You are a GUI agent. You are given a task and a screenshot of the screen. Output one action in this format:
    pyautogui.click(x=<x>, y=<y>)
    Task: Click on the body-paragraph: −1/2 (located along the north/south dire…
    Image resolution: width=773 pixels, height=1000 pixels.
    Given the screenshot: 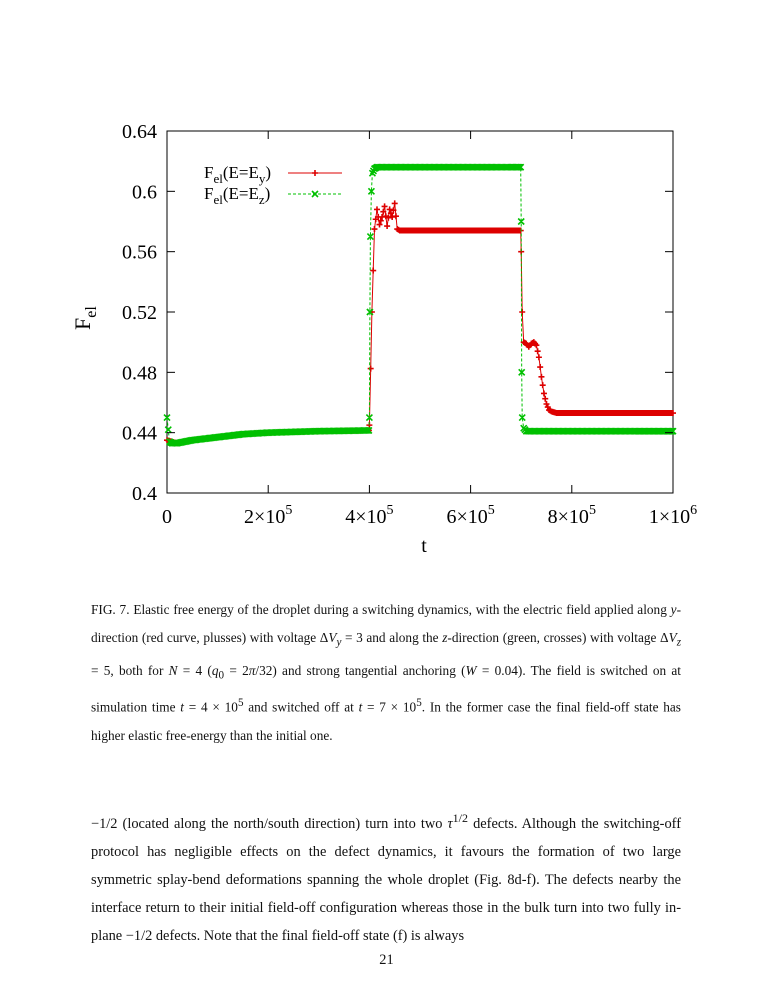 What is the action you would take?
    pyautogui.click(x=386, y=877)
    